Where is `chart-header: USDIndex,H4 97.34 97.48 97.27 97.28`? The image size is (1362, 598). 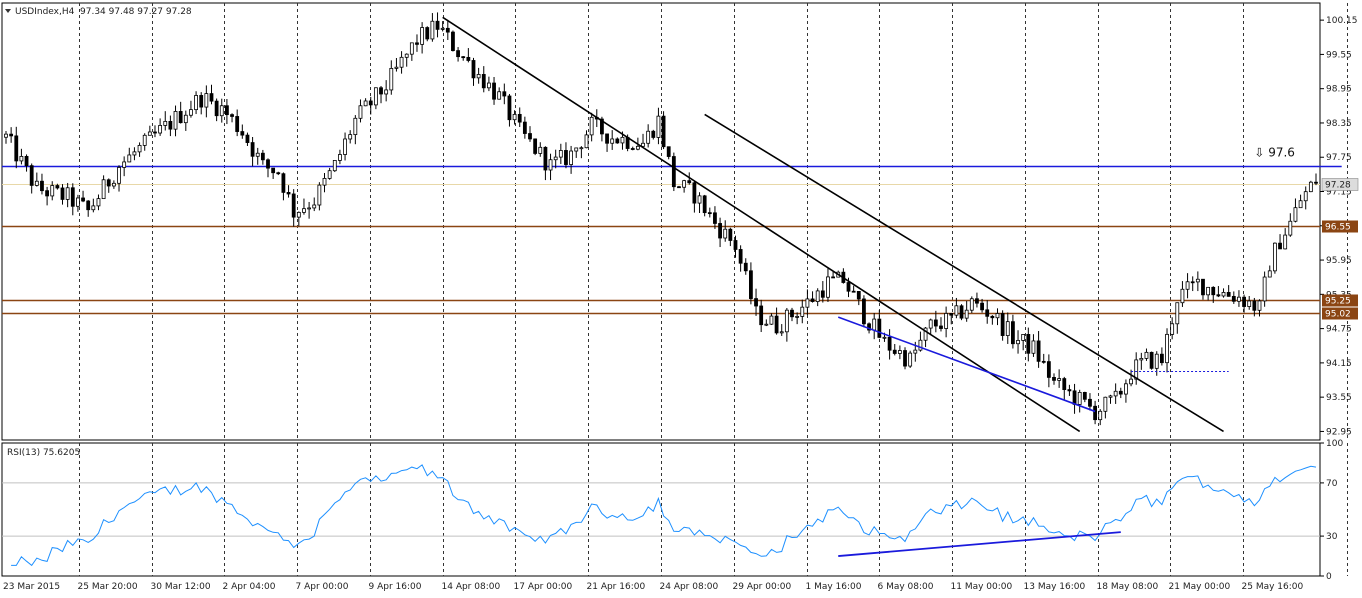 chart-header: USDIndex,H4 97.34 97.48 97.27 97.28 is located at coordinates (98, 12).